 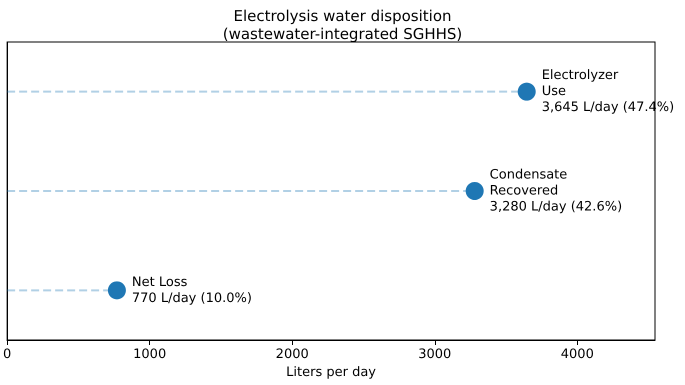 What do you see at coordinates (149, 354) in the screenshot?
I see `x-tick-label: 1000` at bounding box center [149, 354].